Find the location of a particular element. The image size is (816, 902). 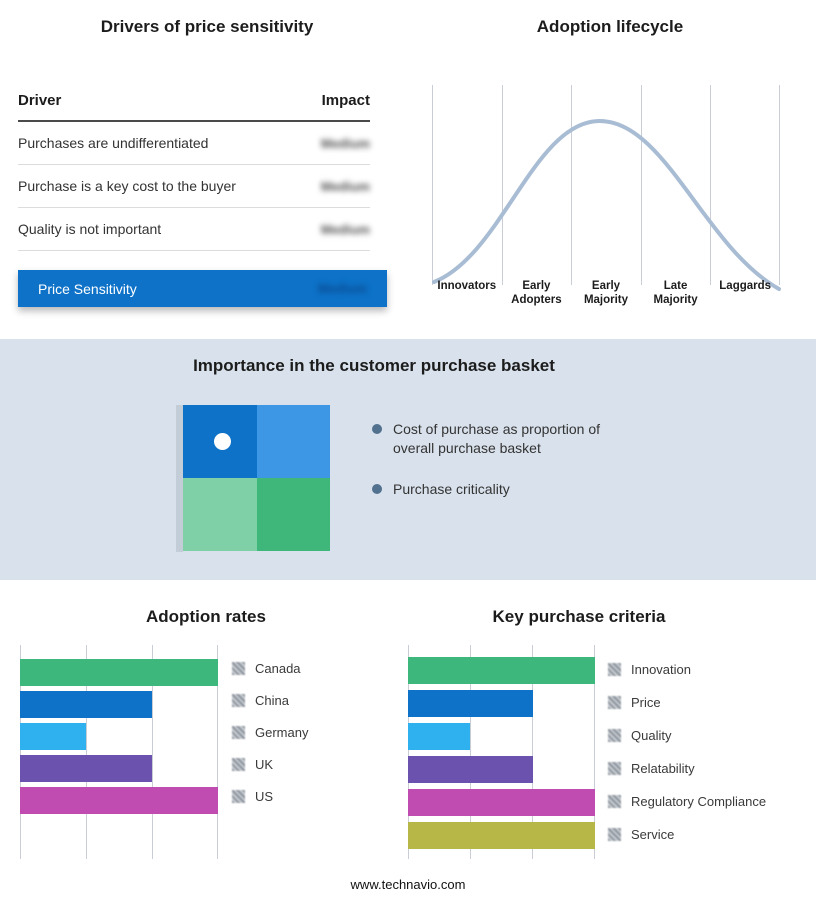

bar-service is located at coordinates (501, 835).